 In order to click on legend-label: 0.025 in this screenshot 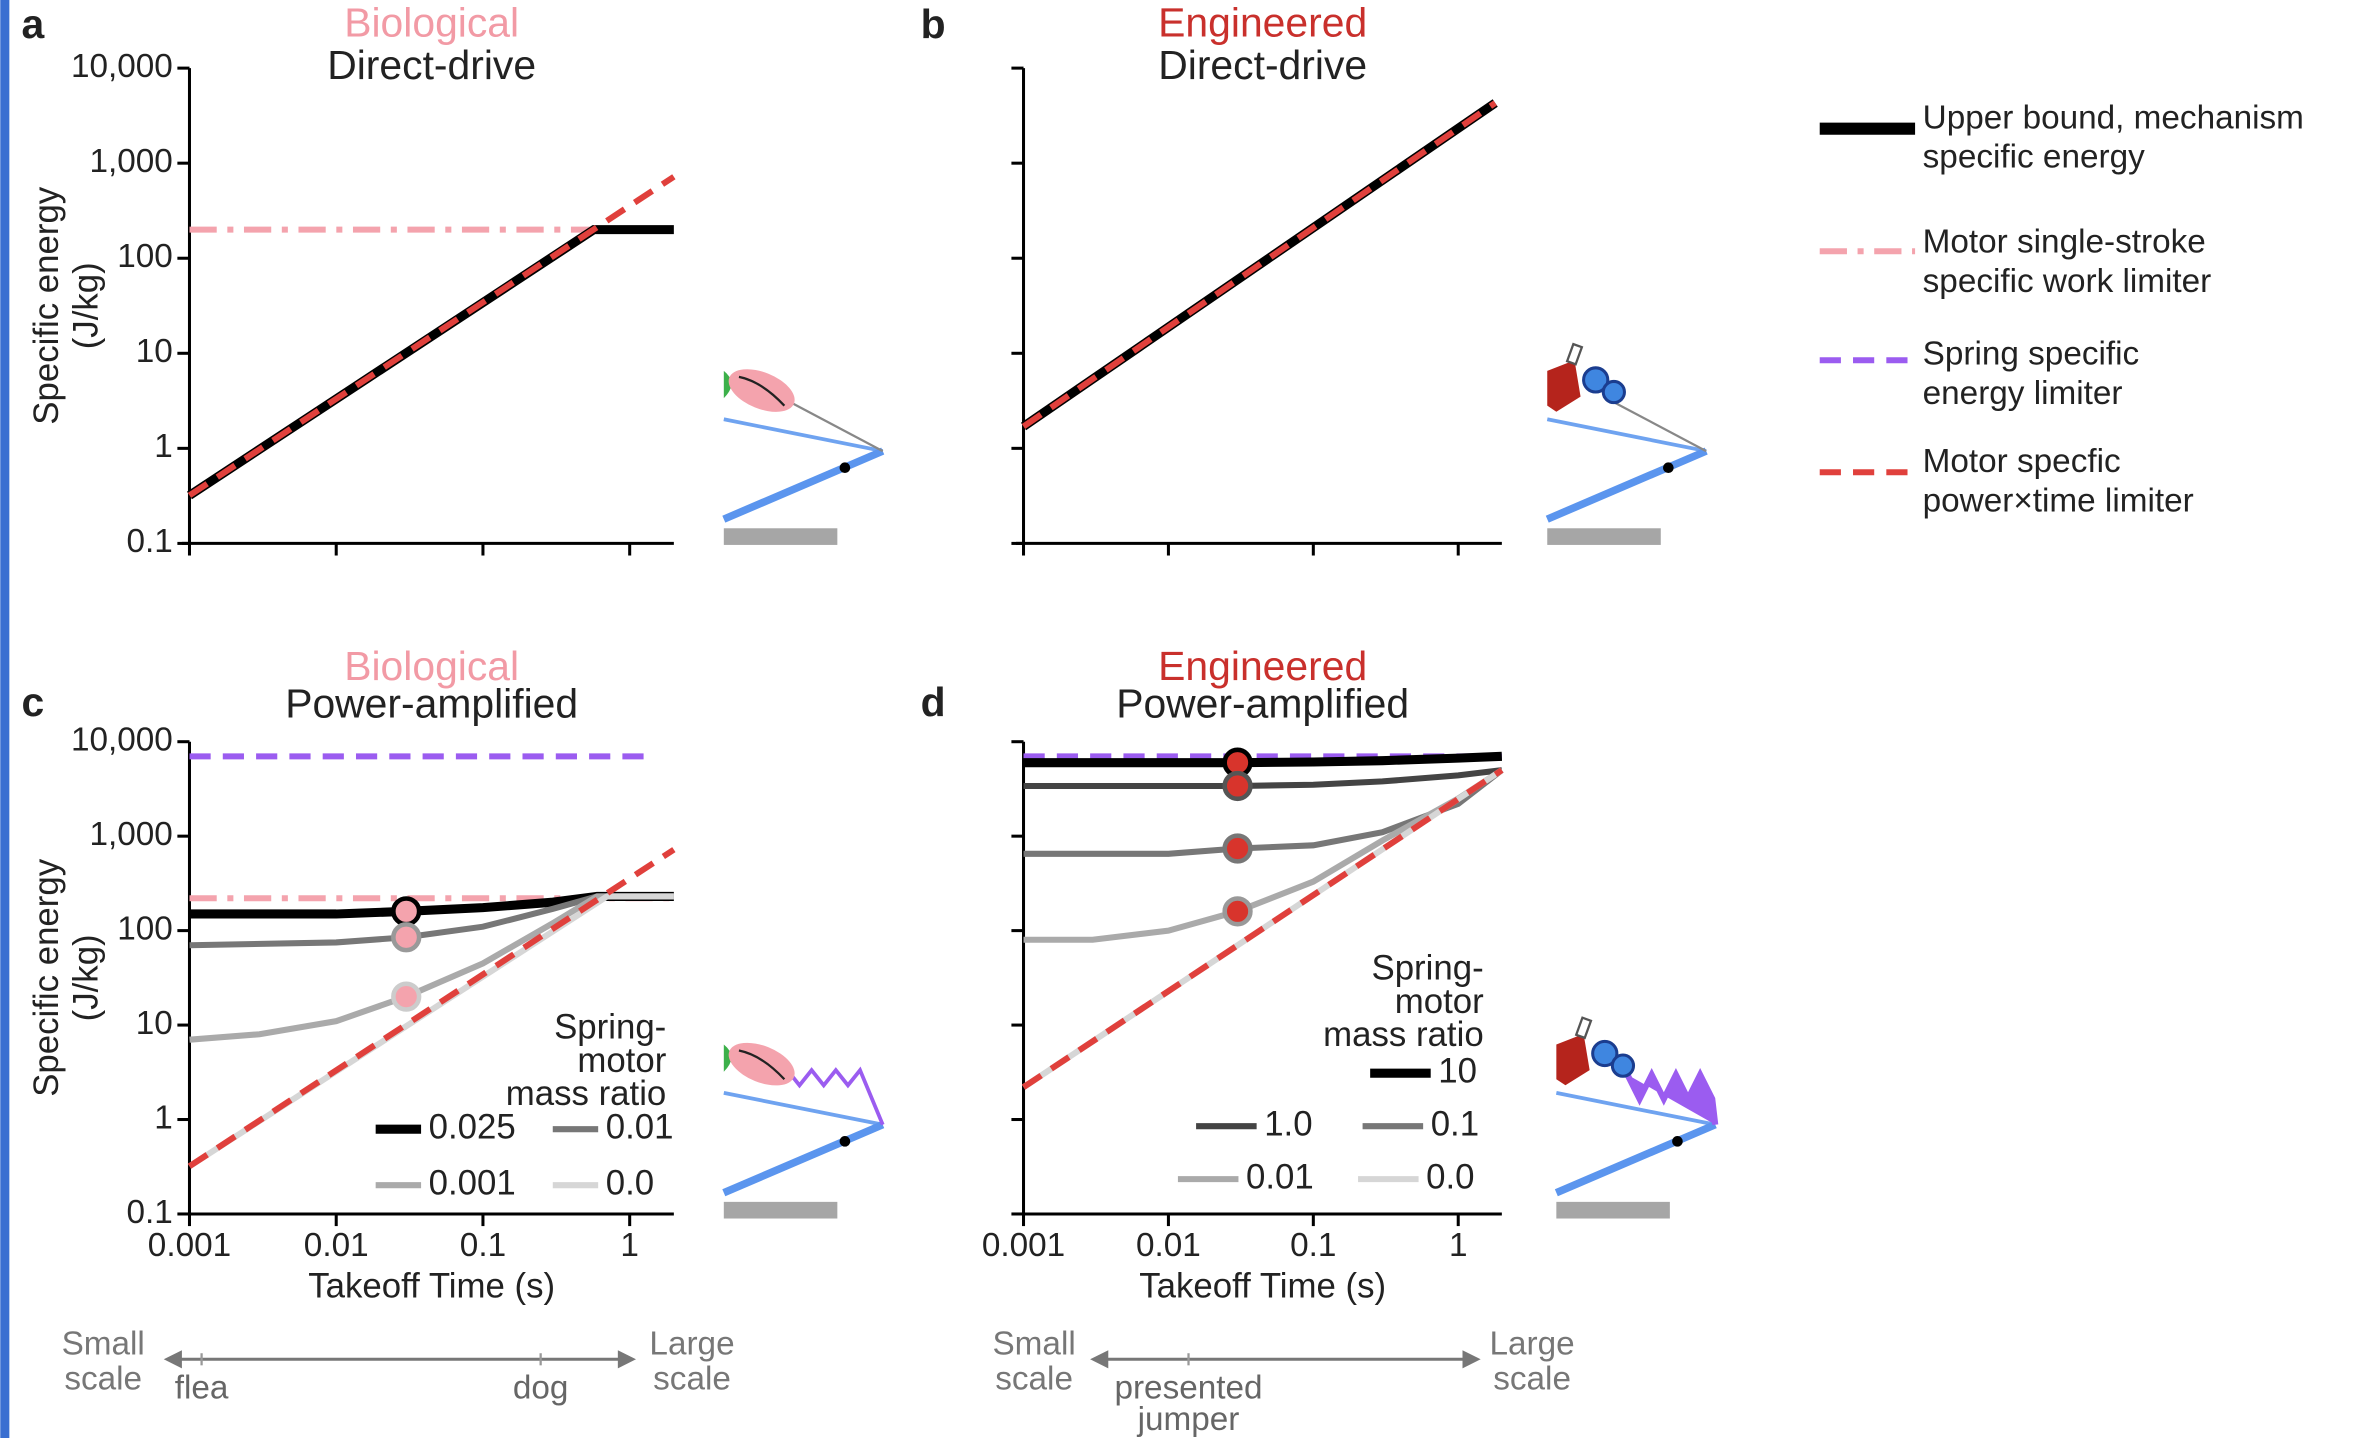, I will do `click(472, 1126)`.